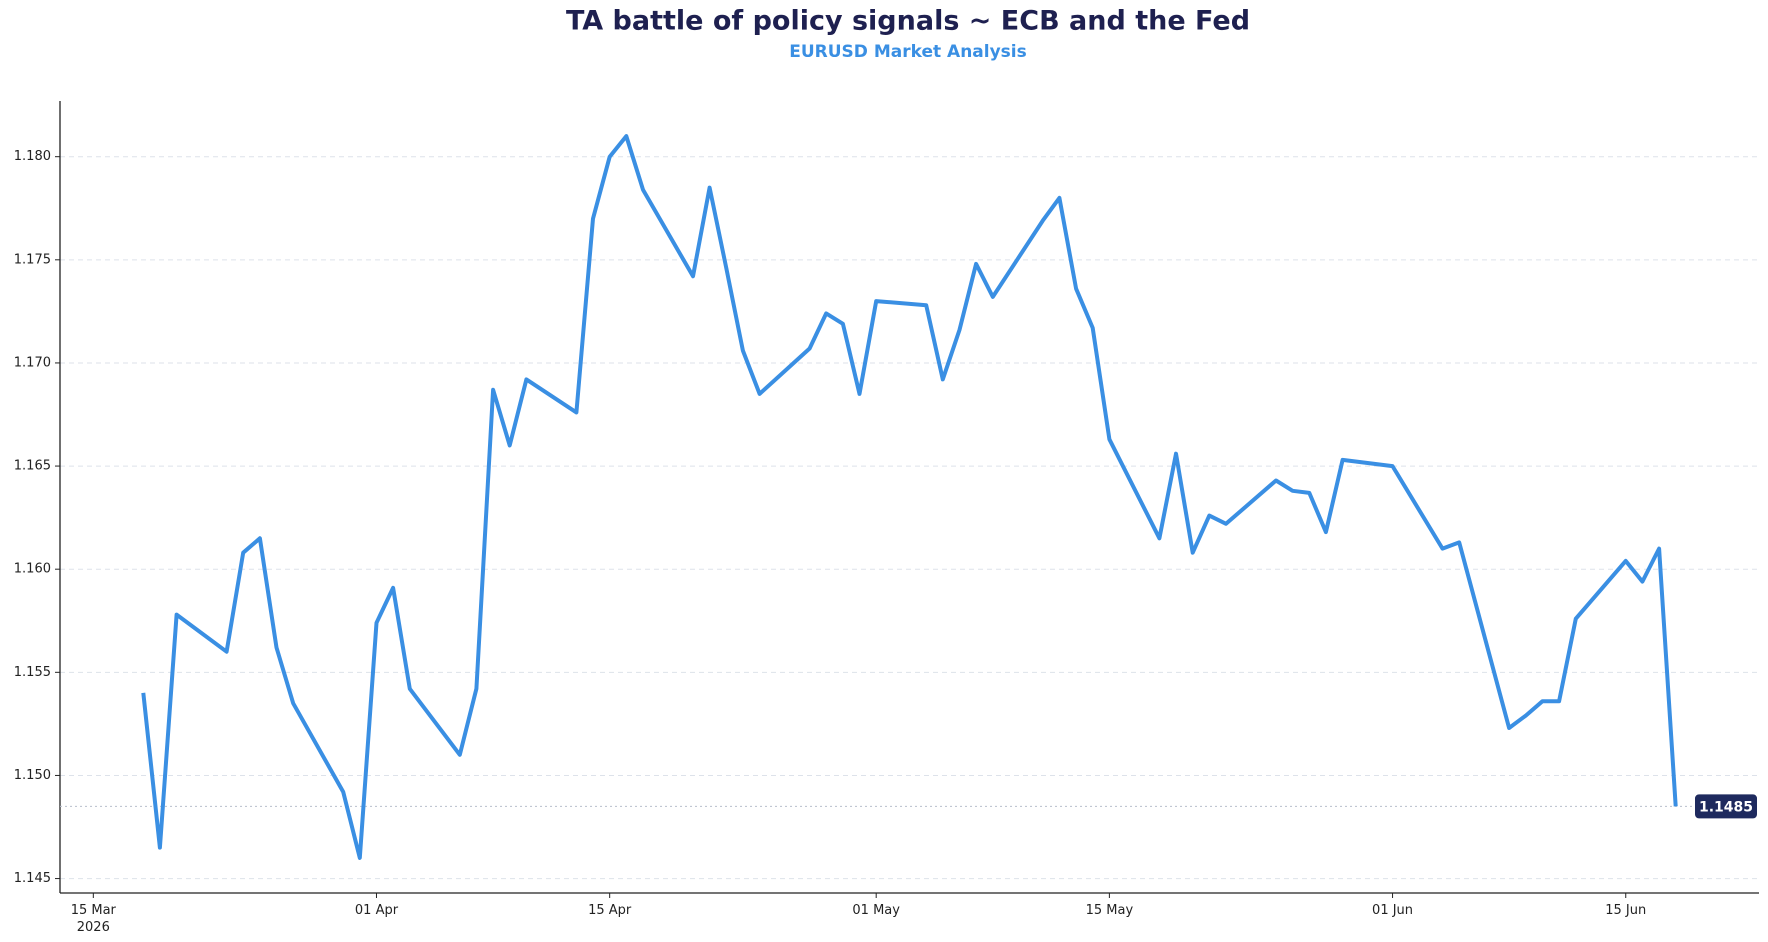 The image size is (1768, 942). What do you see at coordinates (908, 52) in the screenshot?
I see `chart-subtitle: EURUSD Market Analysis` at bounding box center [908, 52].